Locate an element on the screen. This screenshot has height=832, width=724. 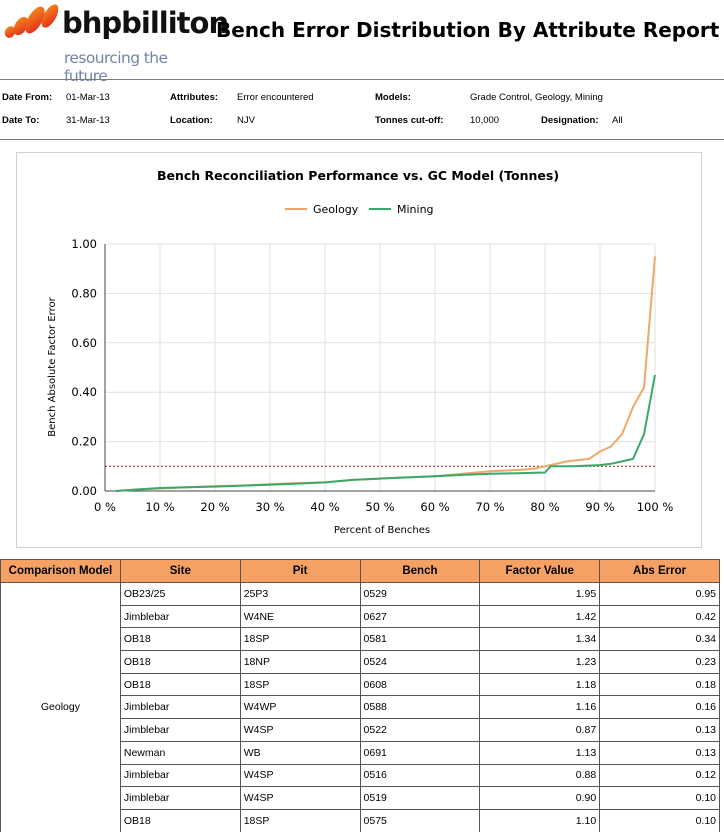
logo-tagline: resourcing the future is located at coordinates (116, 67).